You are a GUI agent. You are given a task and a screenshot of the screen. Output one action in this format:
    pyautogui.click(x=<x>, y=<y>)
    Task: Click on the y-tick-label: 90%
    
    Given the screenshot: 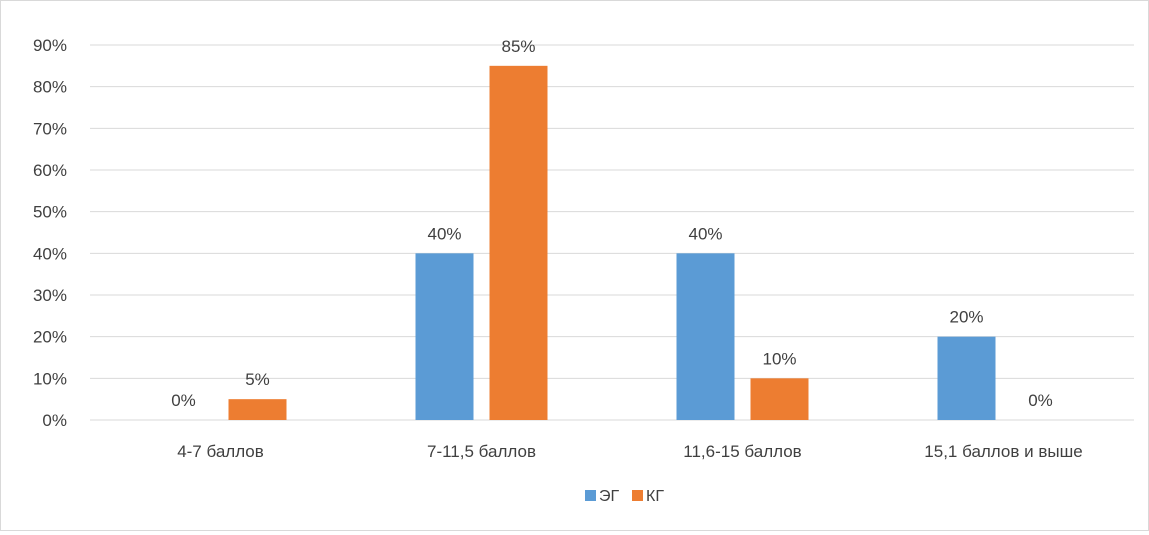 What is the action you would take?
    pyautogui.click(x=50, y=45)
    